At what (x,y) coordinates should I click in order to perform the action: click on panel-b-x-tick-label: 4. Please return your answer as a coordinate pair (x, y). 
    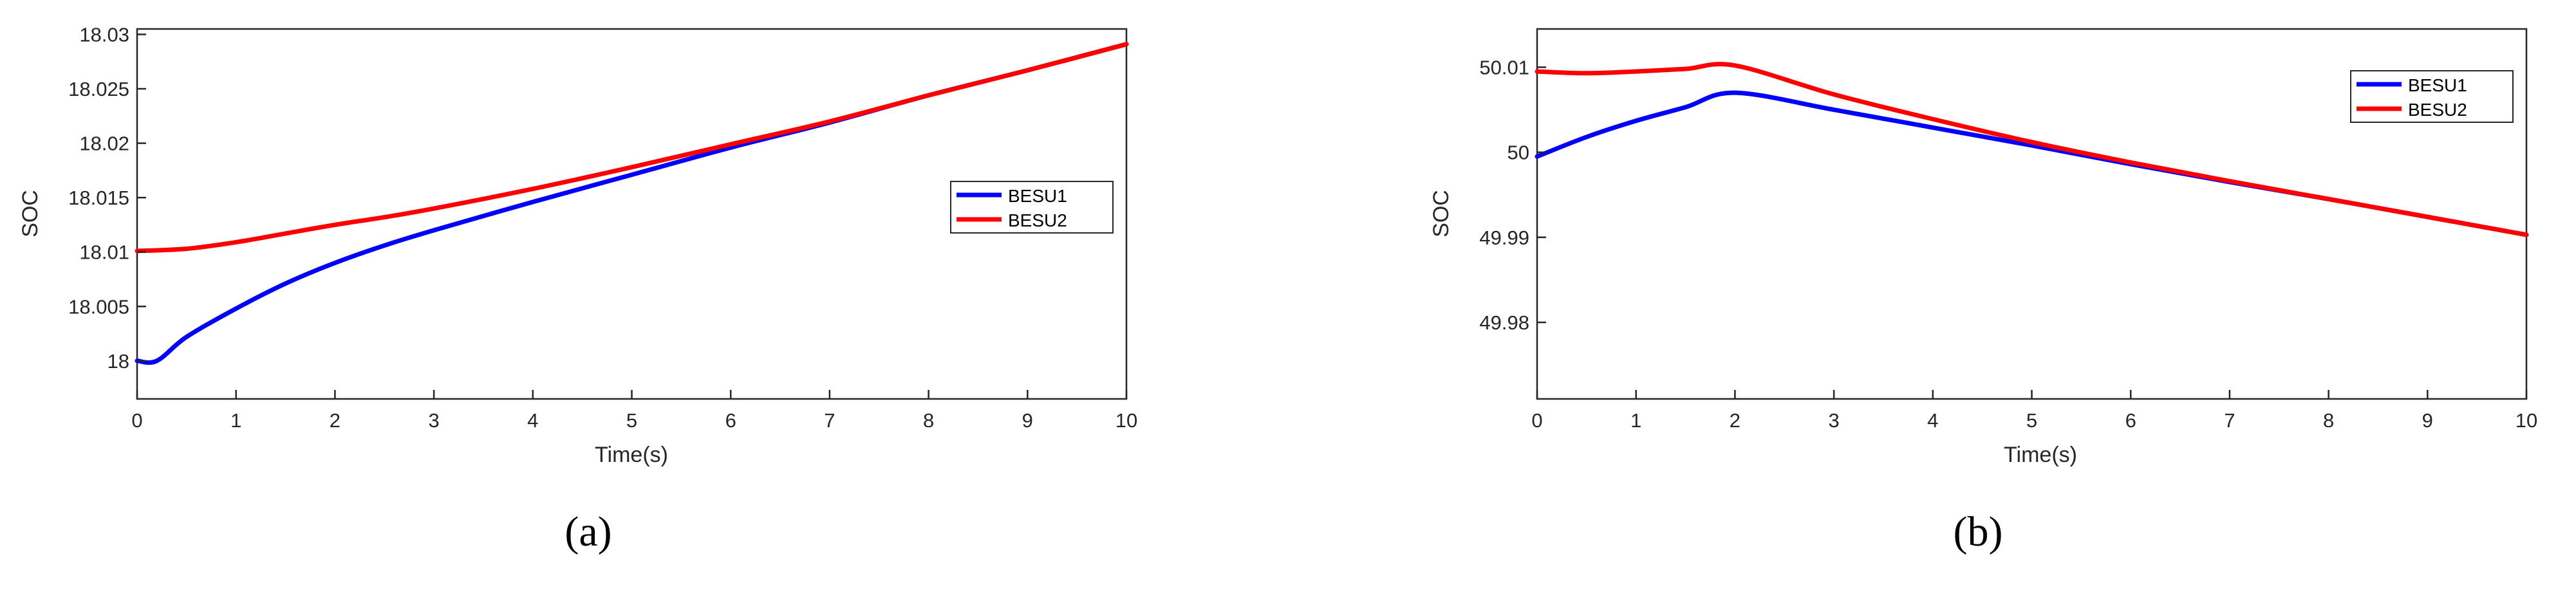
    Looking at the image, I should click on (1932, 421).